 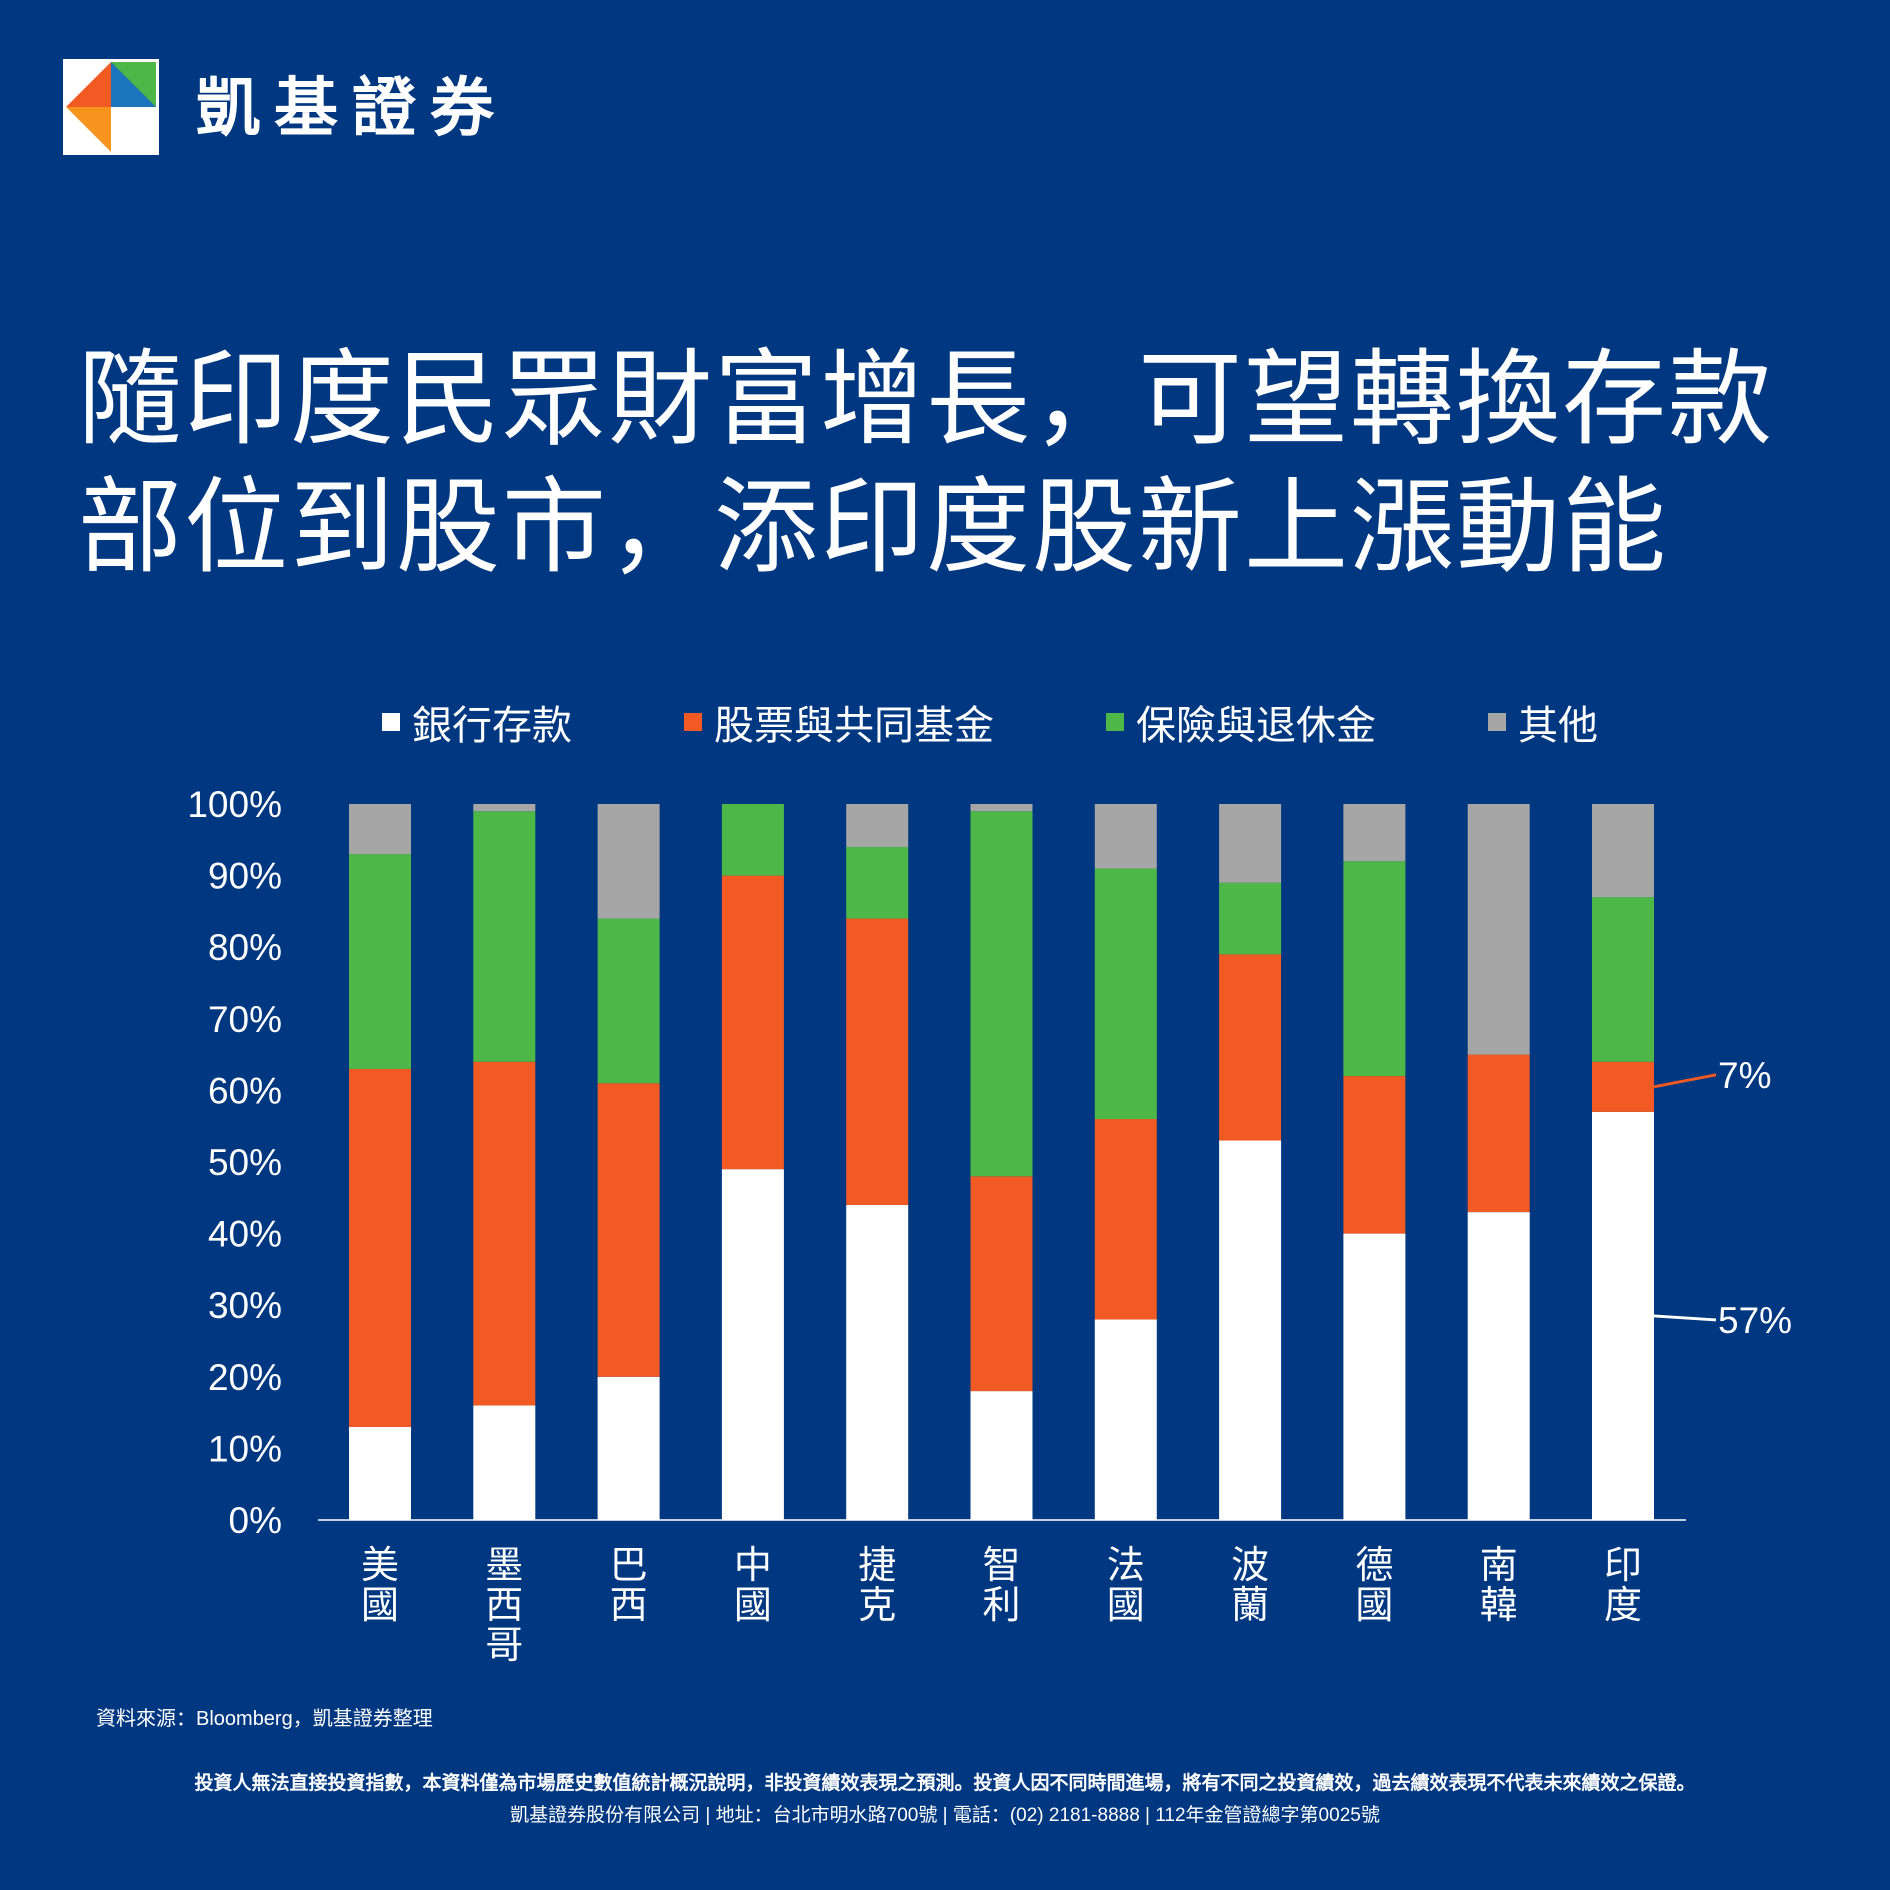 I want to click on brand-name: 凱基證券, so click(x=352, y=108).